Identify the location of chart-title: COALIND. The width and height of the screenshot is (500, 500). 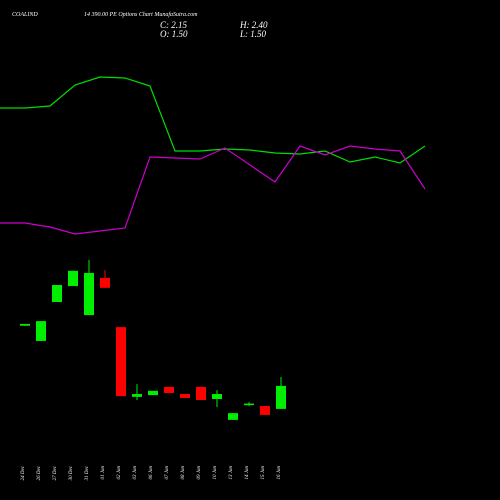
(25, 15).